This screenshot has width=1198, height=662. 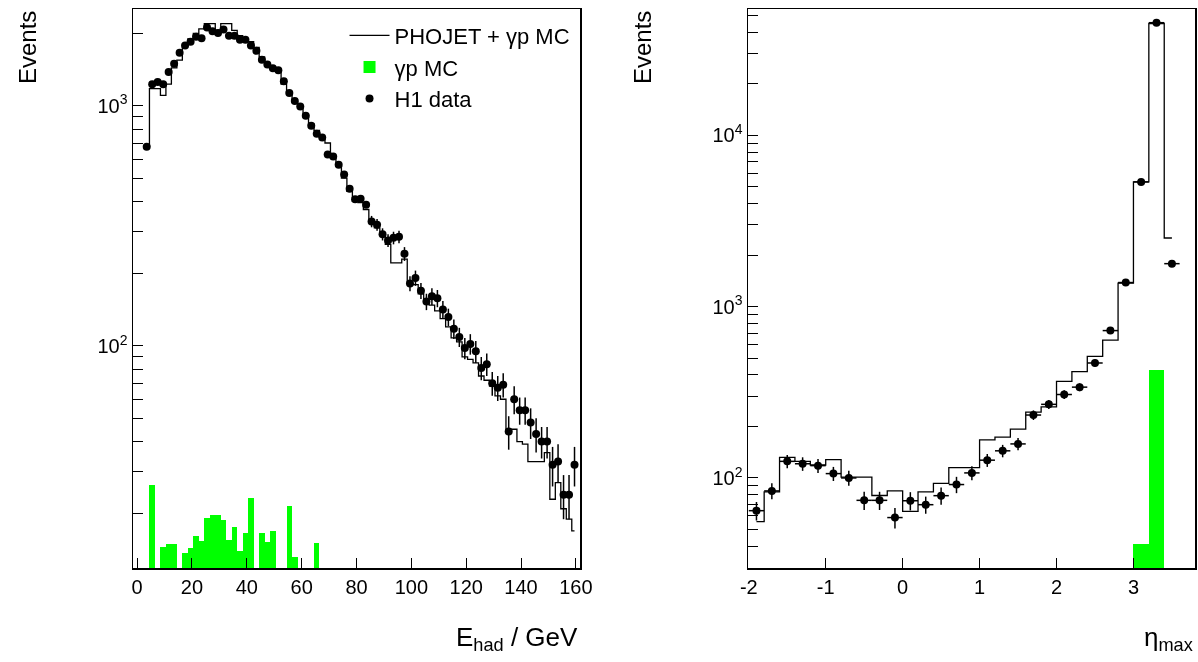 I want to click on x-tick-label: 3, so click(x=1133, y=586).